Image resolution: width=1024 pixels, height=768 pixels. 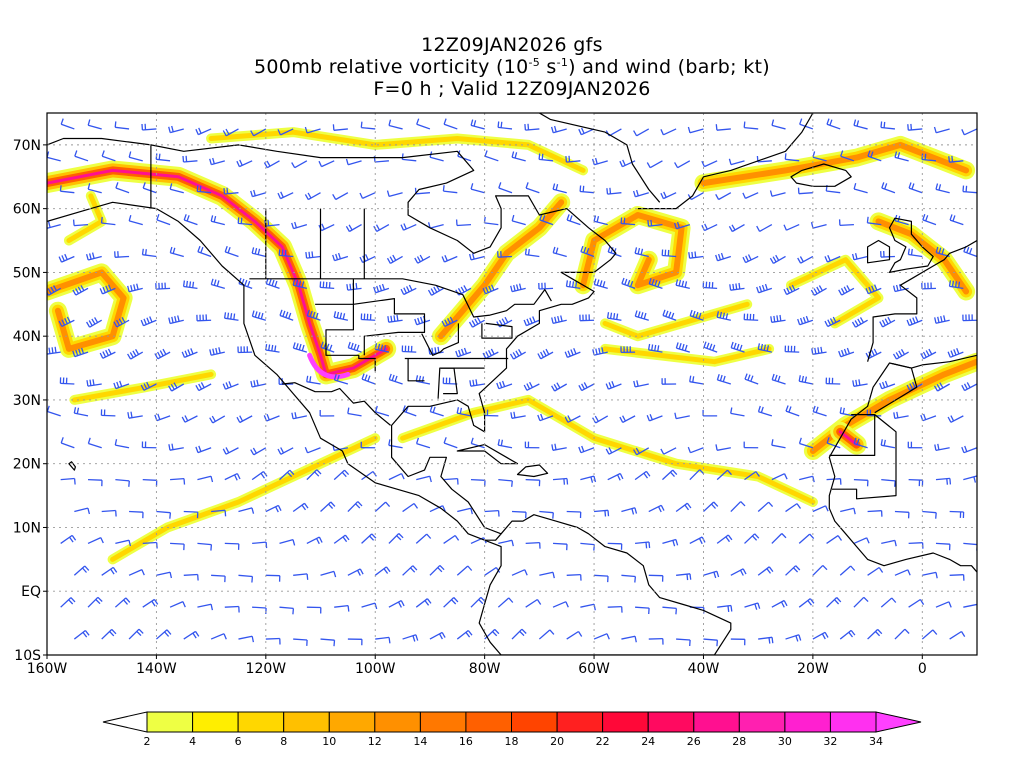 What do you see at coordinates (27, 337) in the screenshot?
I see `lat-label: 40N` at bounding box center [27, 337].